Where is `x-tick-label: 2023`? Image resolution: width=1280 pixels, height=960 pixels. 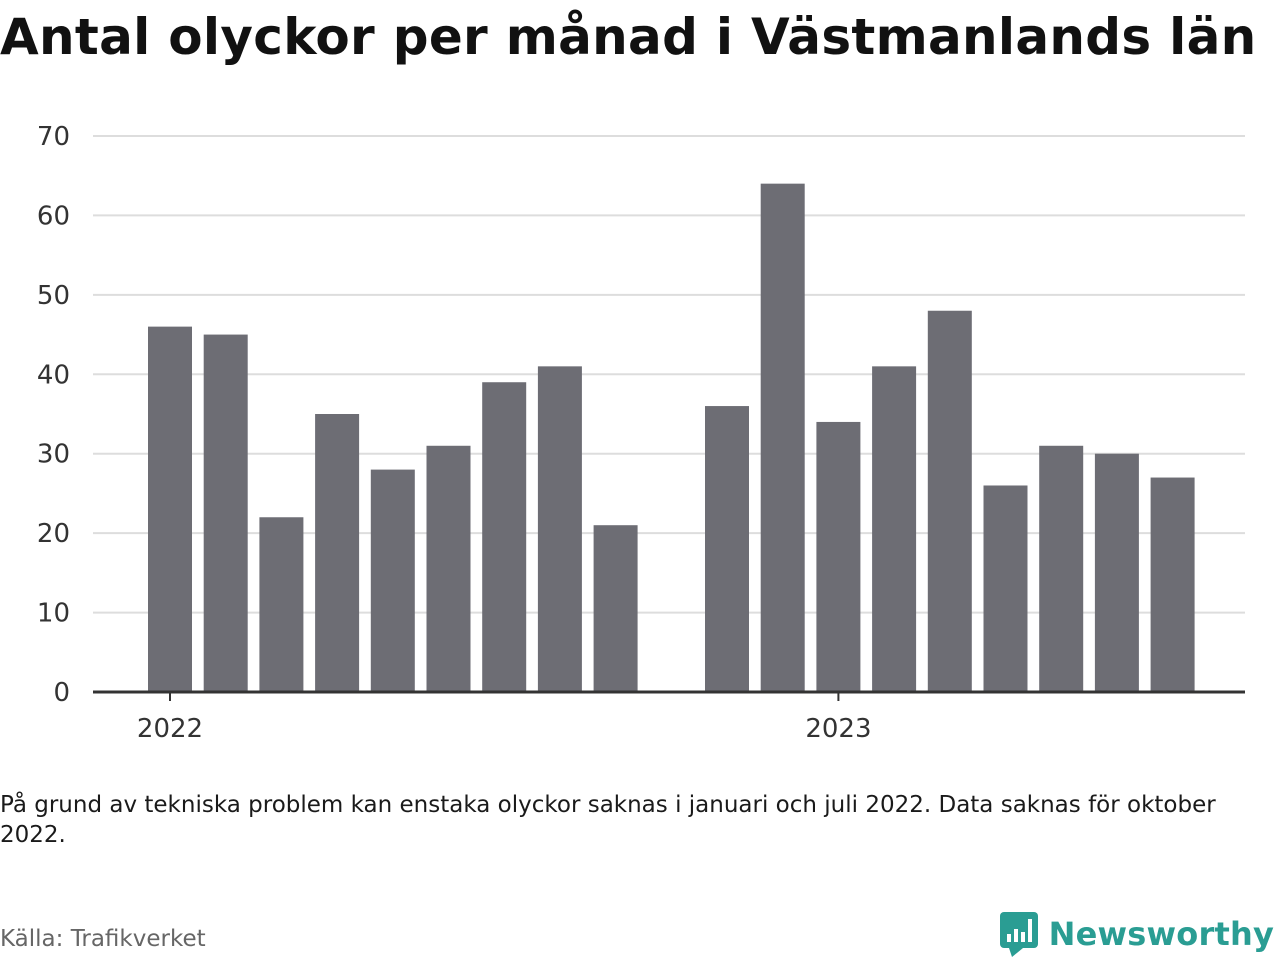
x-tick-label: 2023 is located at coordinates (838, 729).